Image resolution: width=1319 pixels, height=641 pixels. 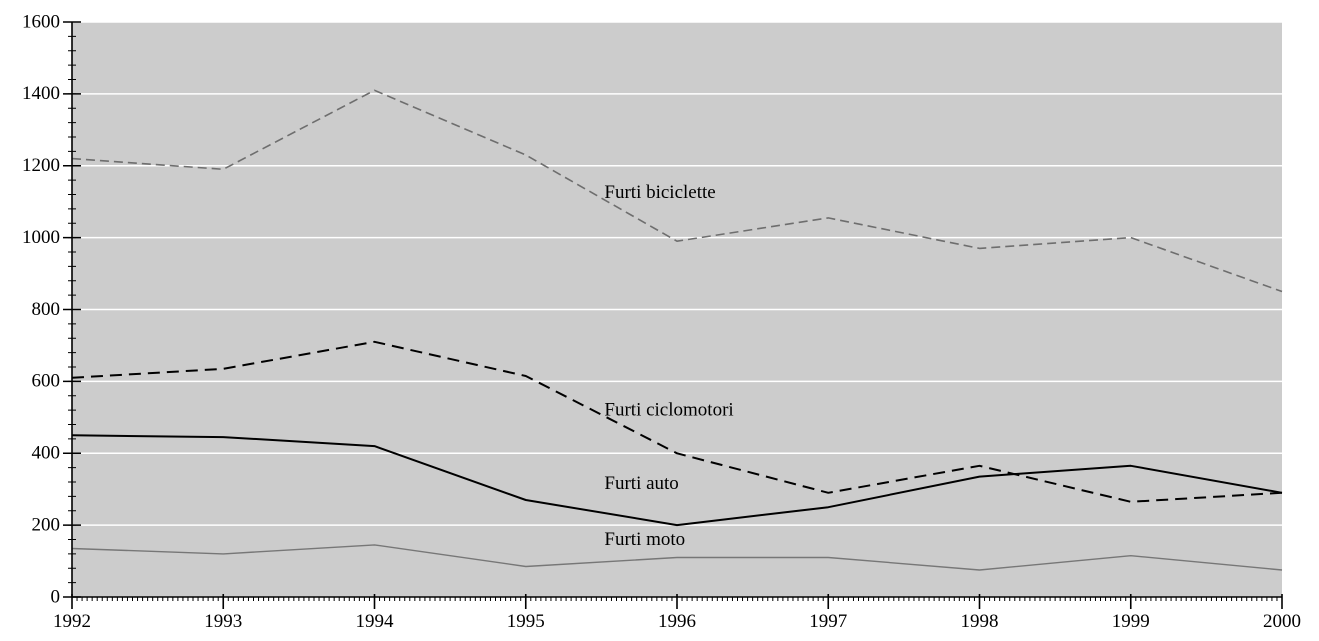 What do you see at coordinates (41, 165) in the screenshot?
I see `y-tick-label: 1200` at bounding box center [41, 165].